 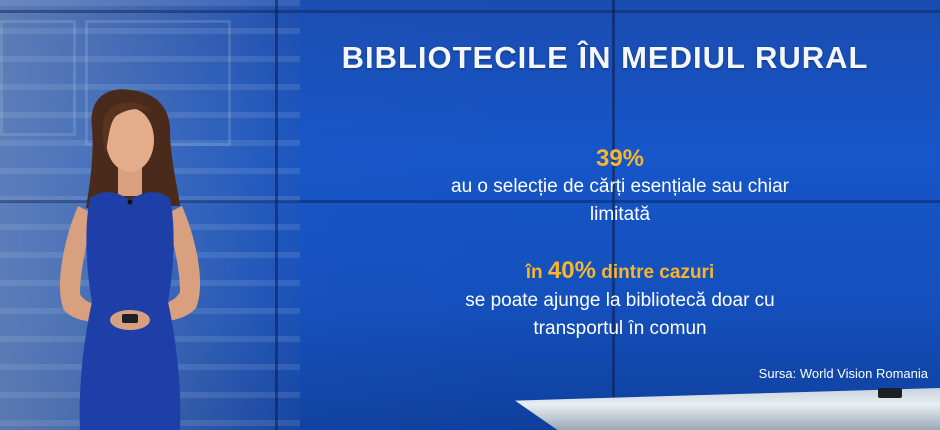 I want to click on remote-control-icon, so click(x=130, y=318).